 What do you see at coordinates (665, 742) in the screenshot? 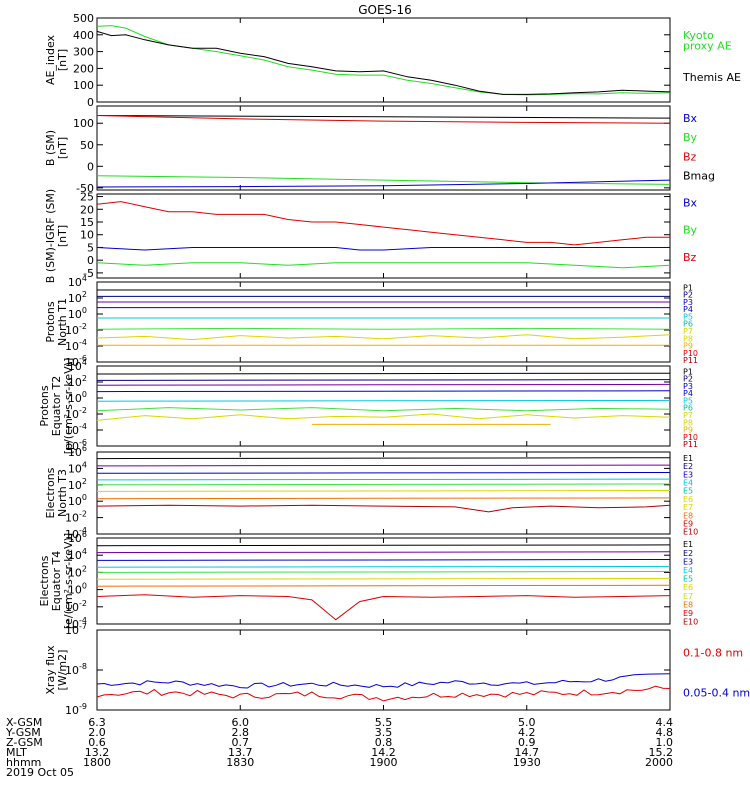
I see `x-axis-value: 1.0` at bounding box center [665, 742].